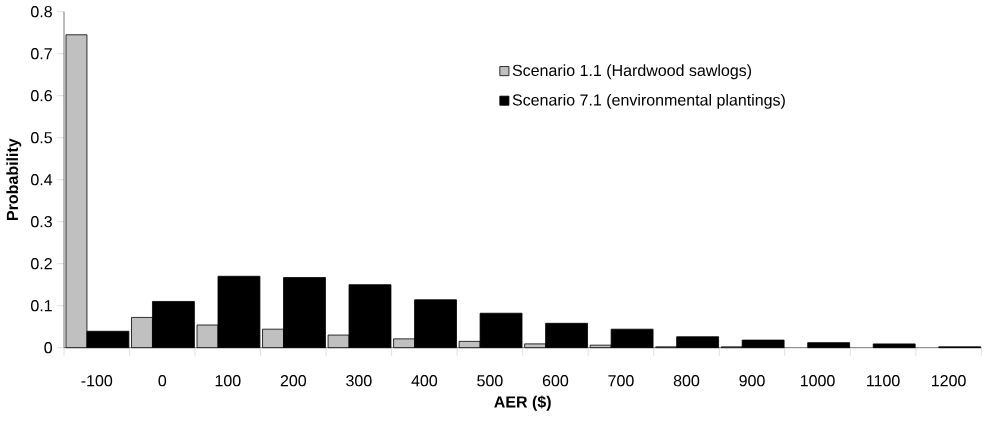 This screenshot has height=433, width=1006. What do you see at coordinates (48, 348) in the screenshot?
I see `y-tick-label: 0` at bounding box center [48, 348].